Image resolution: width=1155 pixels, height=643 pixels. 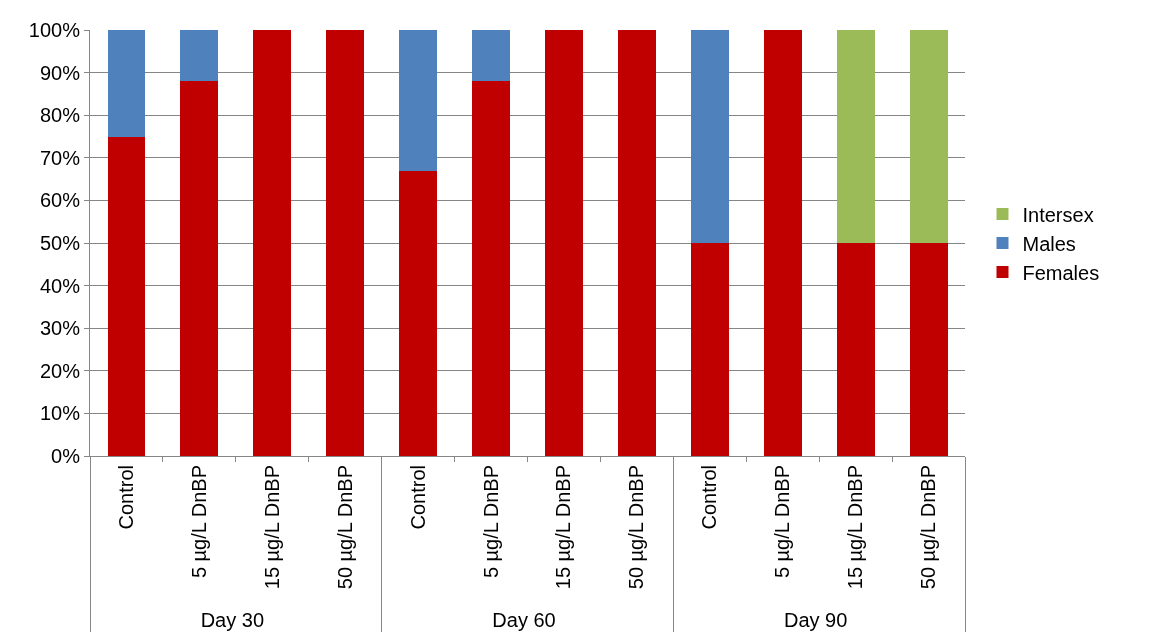 What do you see at coordinates (60, 243) in the screenshot?
I see `y-tick-label: 50%` at bounding box center [60, 243].